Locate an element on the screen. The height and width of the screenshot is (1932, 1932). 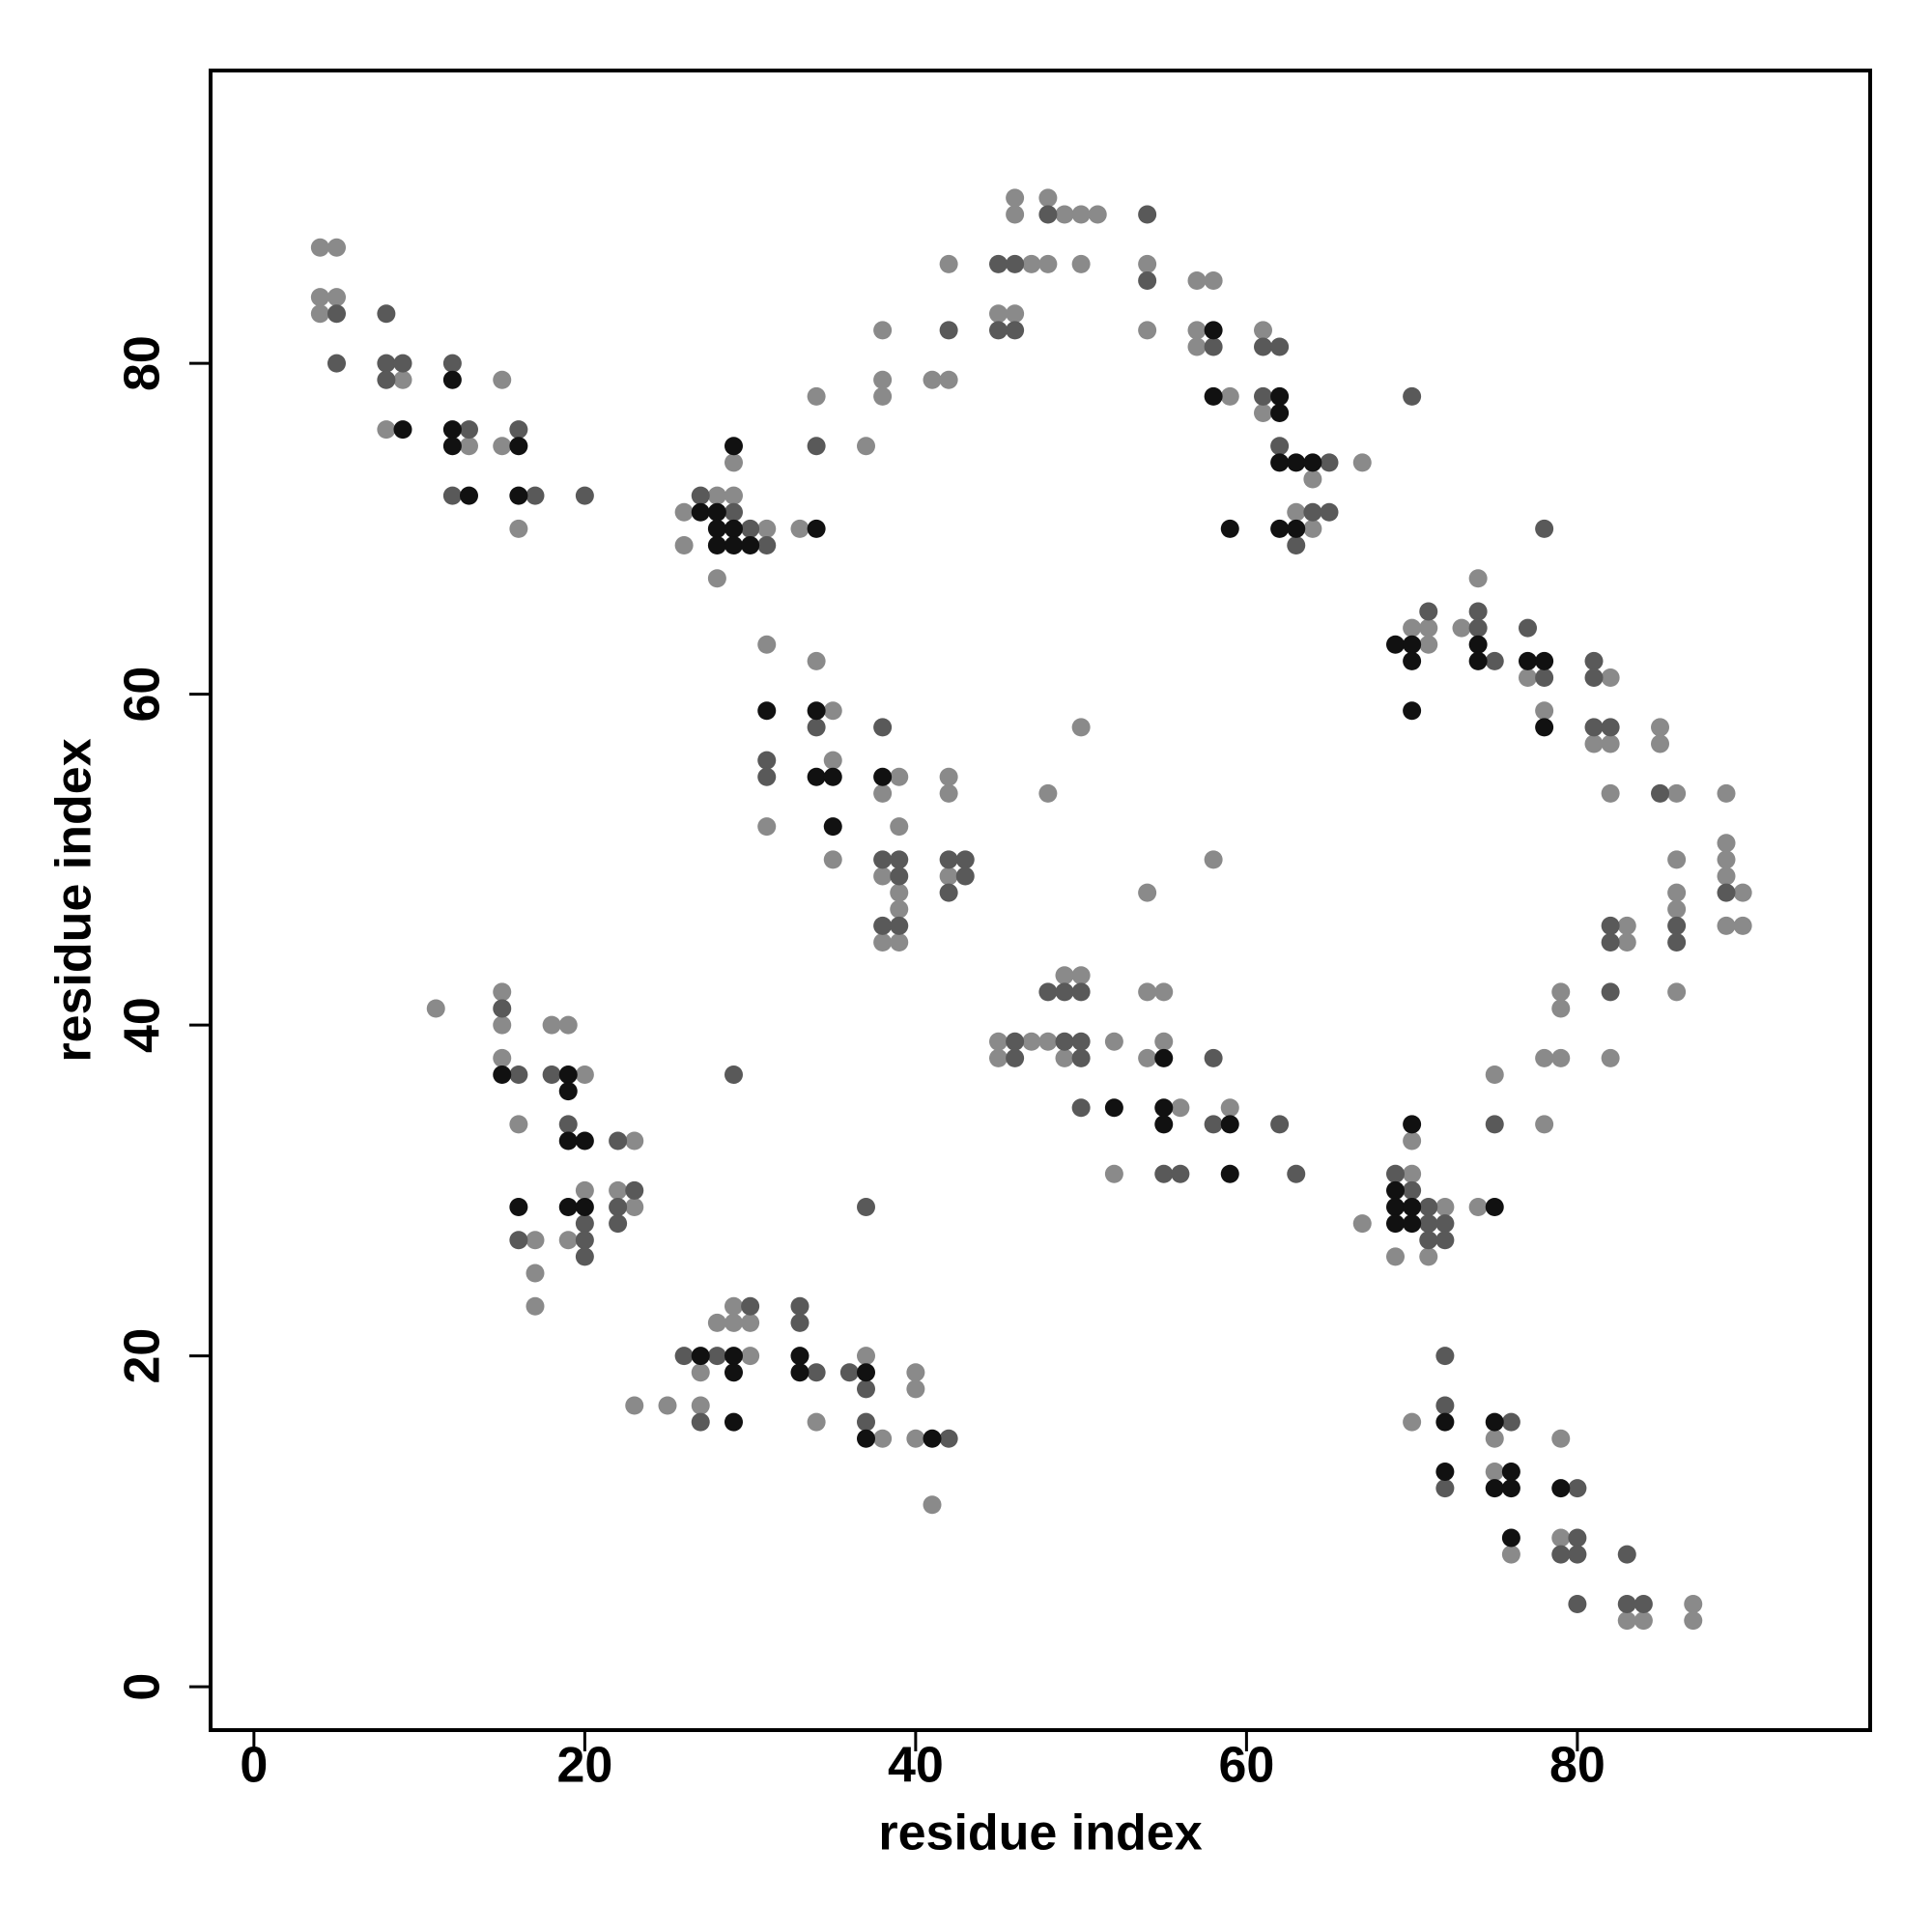
x-tick-label: 20 is located at coordinates (584, 1766).